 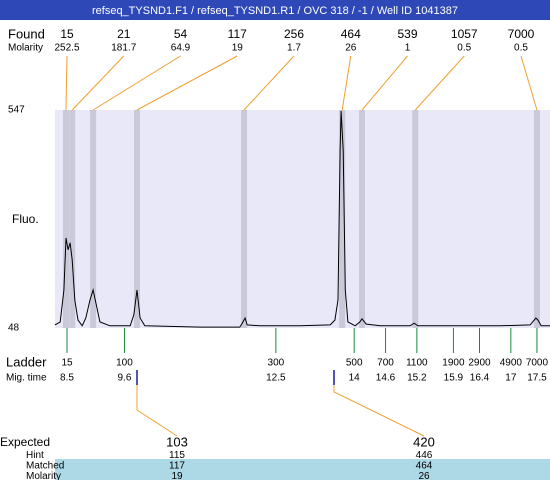 I want to click on ladder-time: 17, so click(x=511, y=378).